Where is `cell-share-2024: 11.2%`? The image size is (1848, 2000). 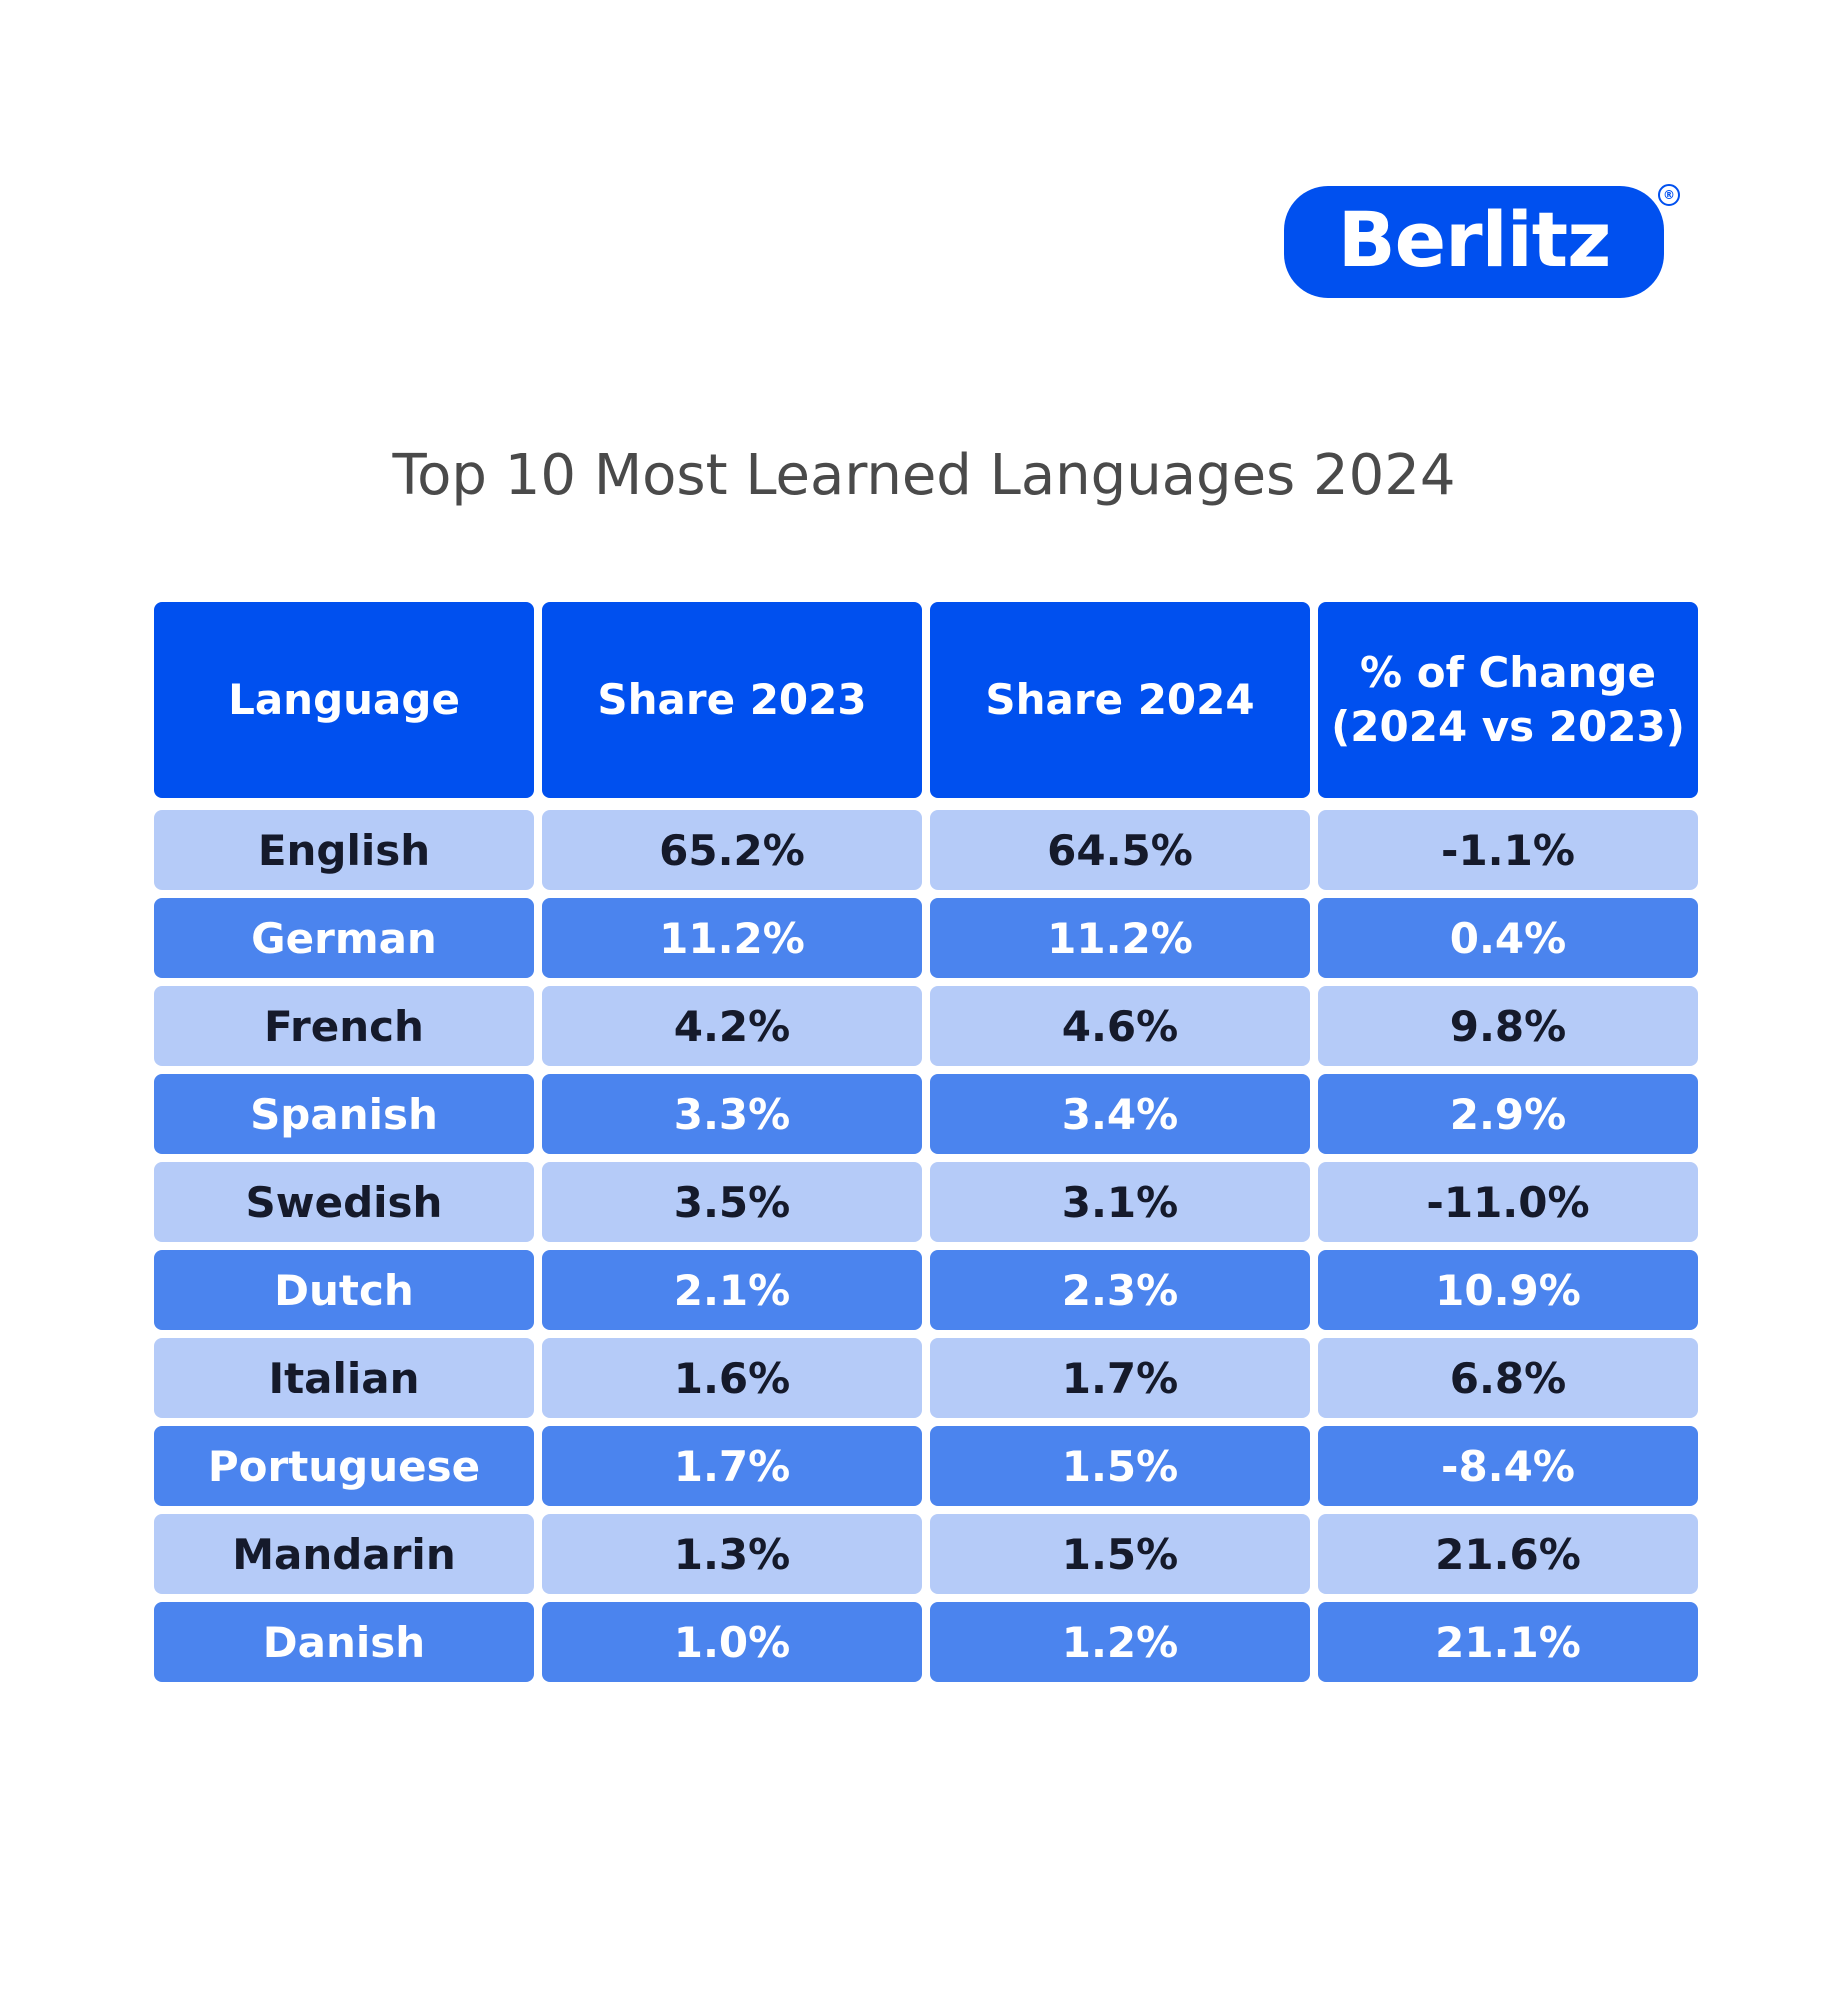 cell-share-2024: 11.2% is located at coordinates (1120, 938).